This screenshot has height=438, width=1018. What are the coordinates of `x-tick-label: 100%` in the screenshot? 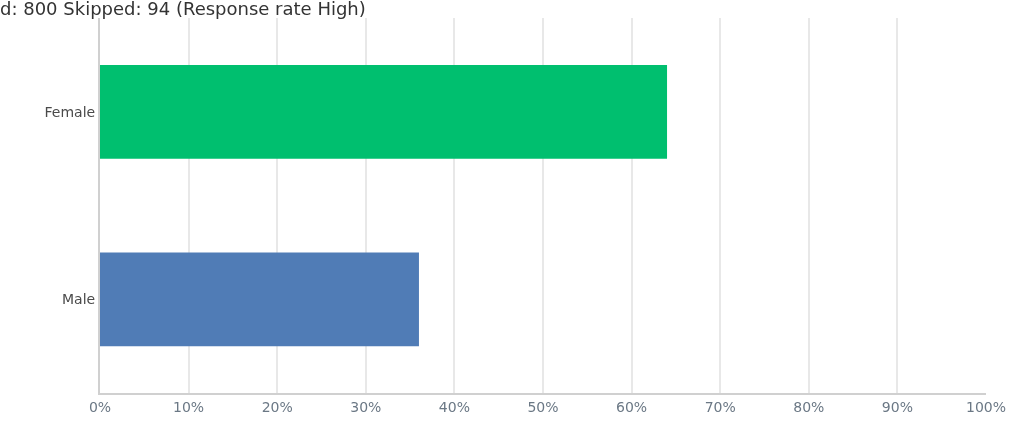 It's located at (986, 406).